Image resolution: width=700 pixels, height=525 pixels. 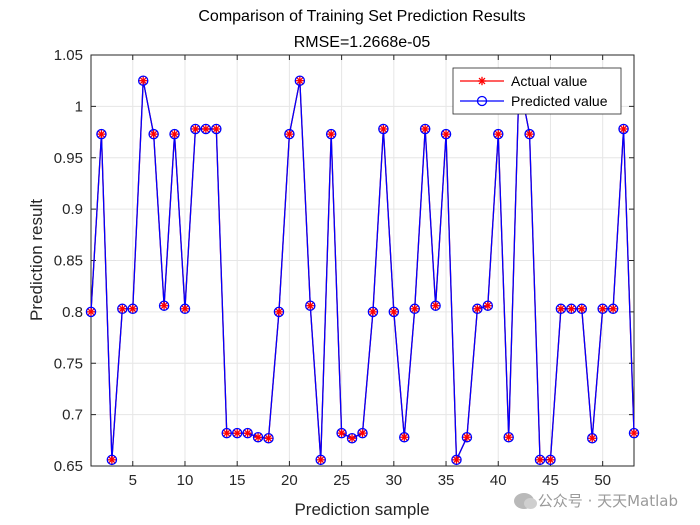 I want to click on legend: Actual value Predicted value, so click(x=537, y=91).